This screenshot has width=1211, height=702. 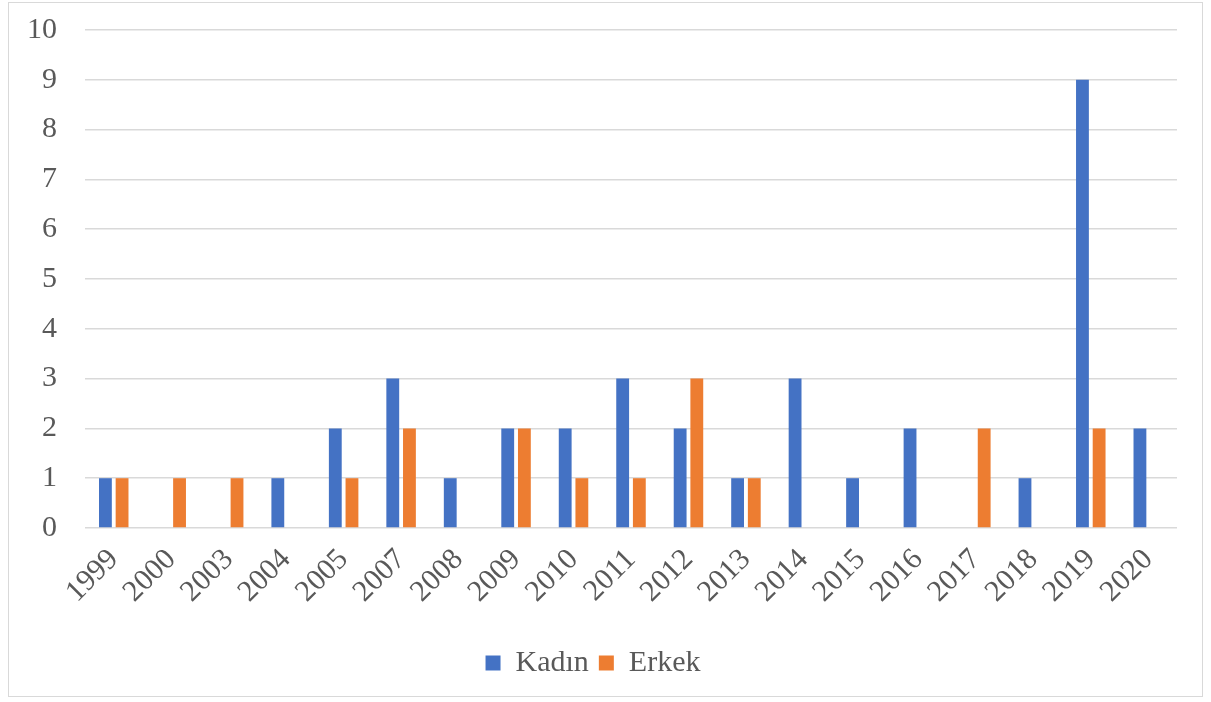 I want to click on y-tick-label: 5, so click(x=49, y=276).